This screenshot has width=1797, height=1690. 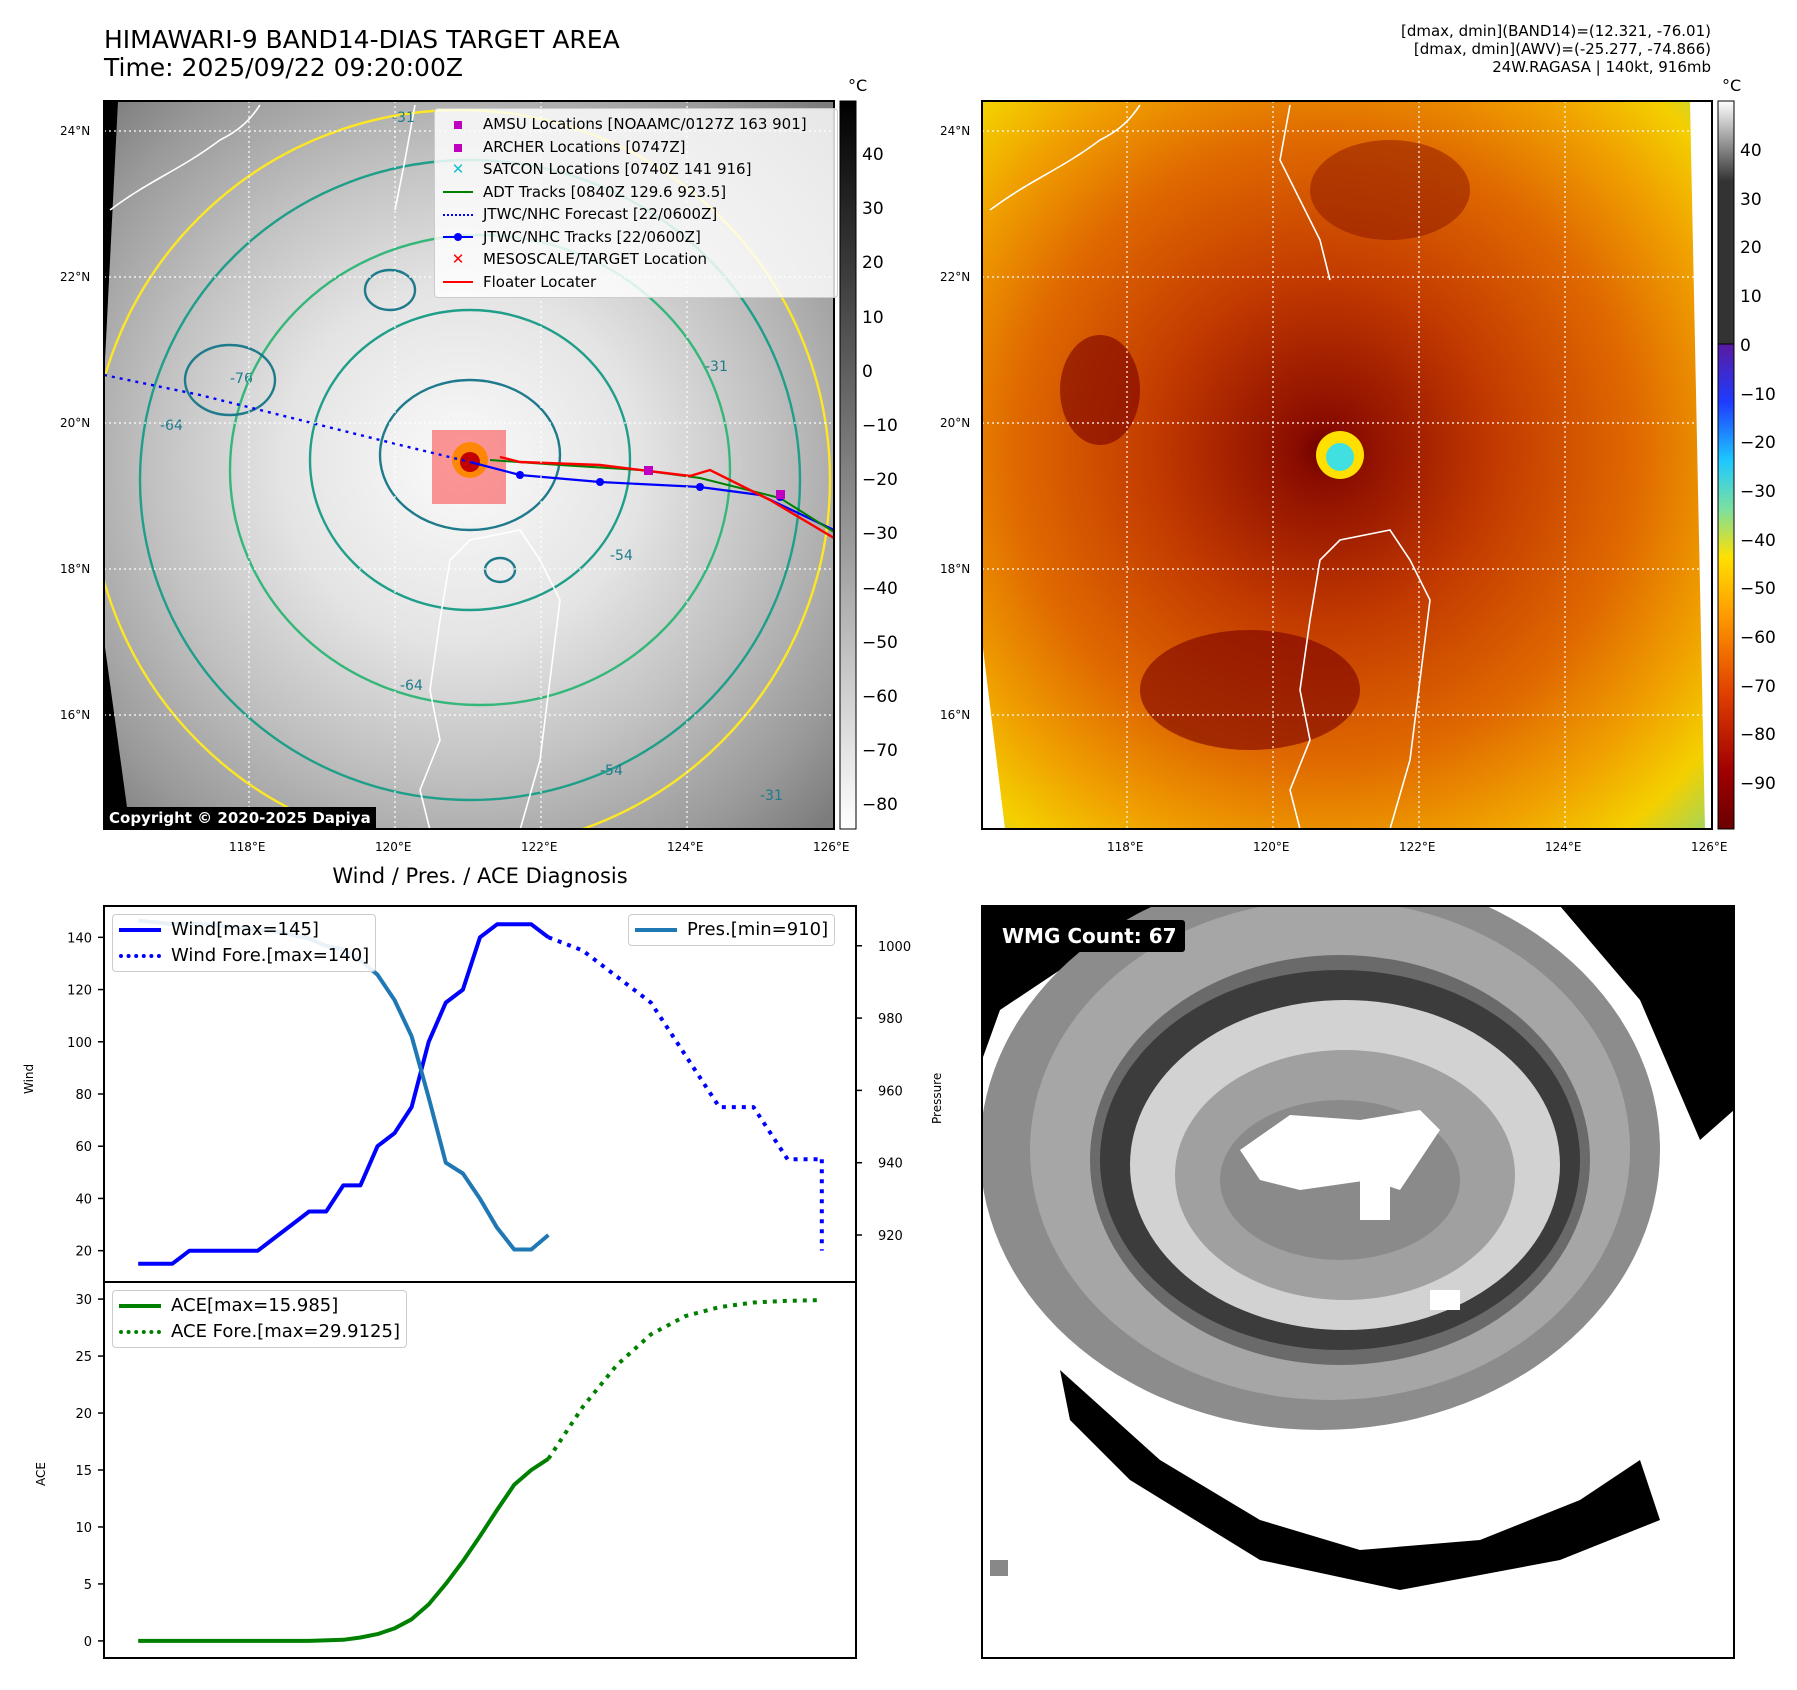 I want to click on y2-tick-label: 960, so click(x=890, y=1091).